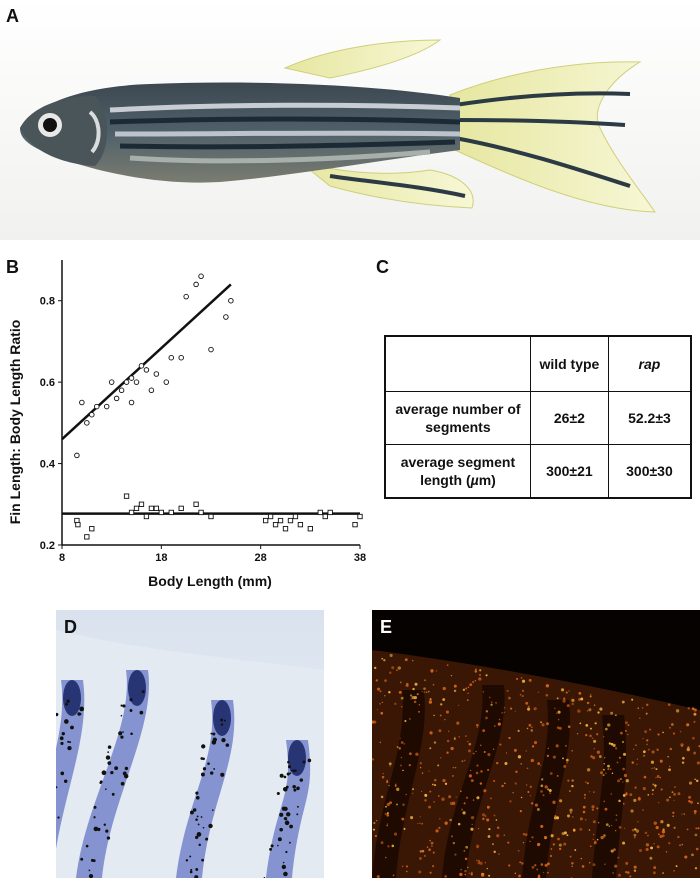 This screenshot has height=878, width=700. I want to click on panel-label-a: A, so click(12, 16).